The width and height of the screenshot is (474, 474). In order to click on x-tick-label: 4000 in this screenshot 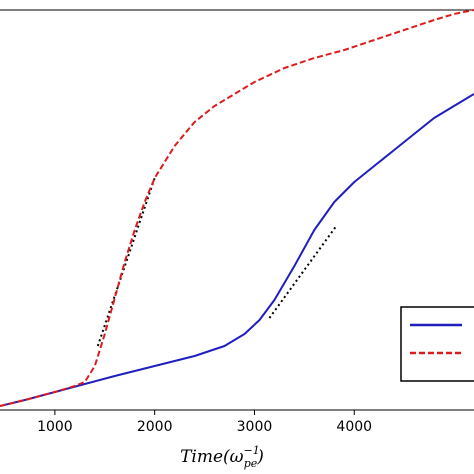, I will do `click(354, 427)`.